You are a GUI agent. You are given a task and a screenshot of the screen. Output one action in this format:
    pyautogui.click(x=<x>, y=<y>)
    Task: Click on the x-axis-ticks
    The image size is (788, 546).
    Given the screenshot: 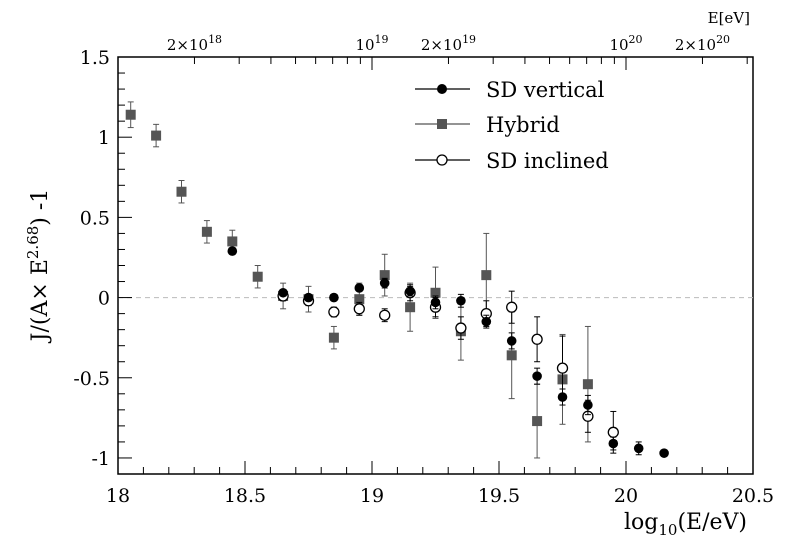 What is the action you would take?
    pyautogui.click(x=435, y=467)
    